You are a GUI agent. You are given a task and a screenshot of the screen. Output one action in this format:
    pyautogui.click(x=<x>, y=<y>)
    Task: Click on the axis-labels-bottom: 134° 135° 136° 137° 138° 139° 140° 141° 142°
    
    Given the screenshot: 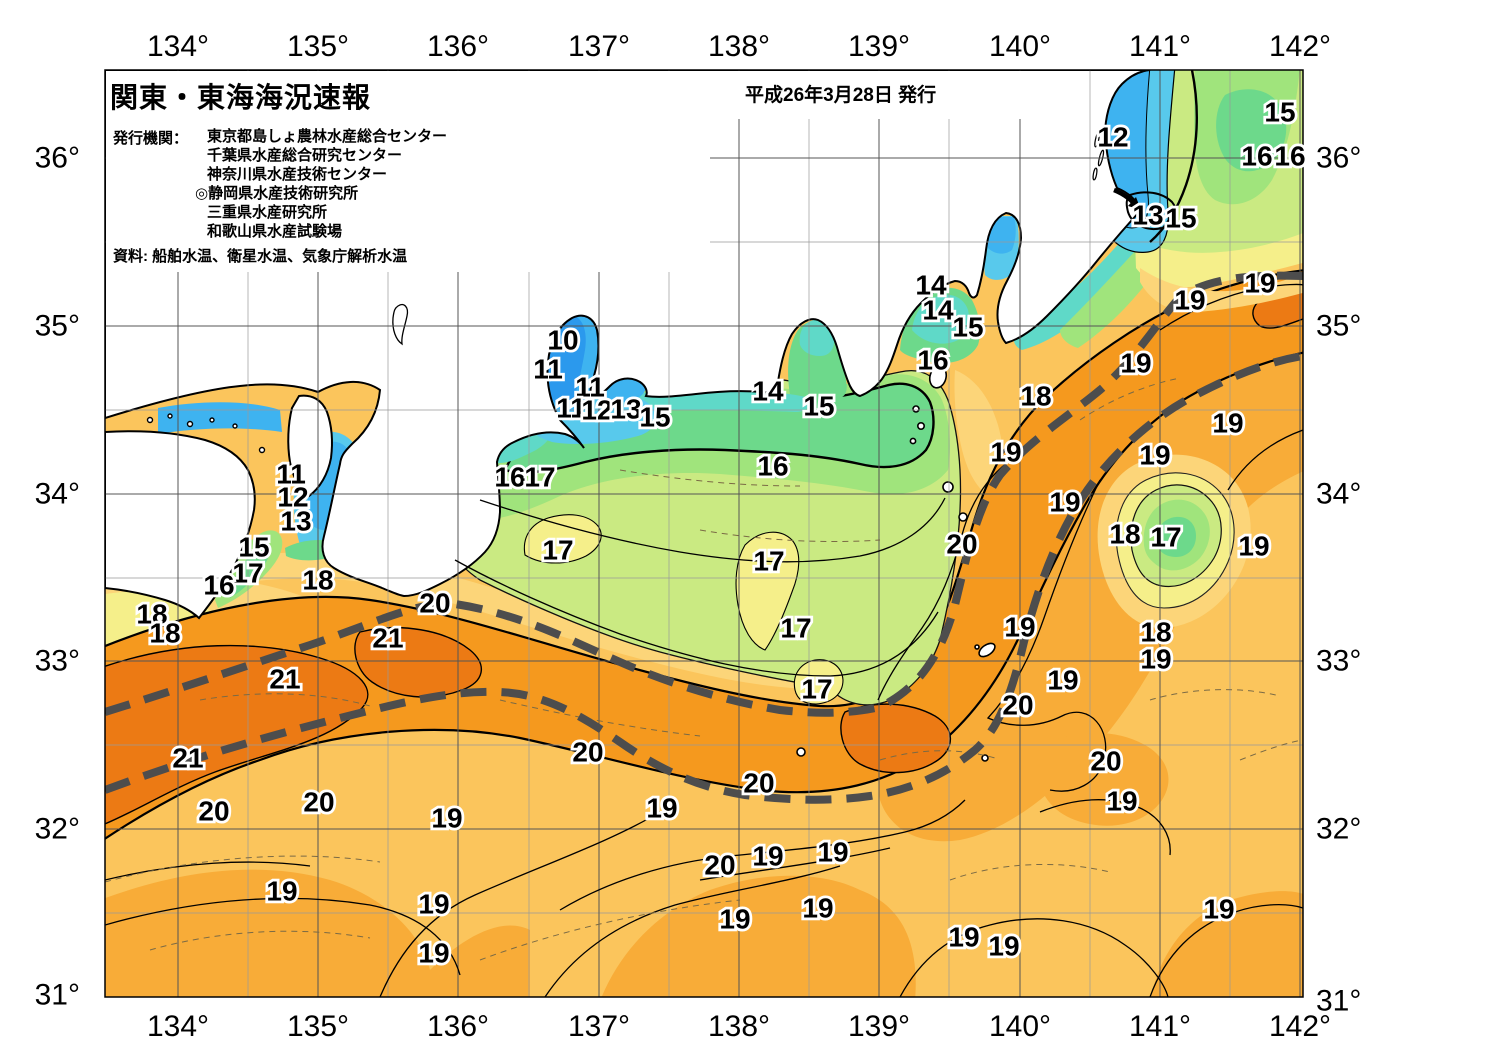 What is the action you would take?
    pyautogui.click(x=739, y=1026)
    